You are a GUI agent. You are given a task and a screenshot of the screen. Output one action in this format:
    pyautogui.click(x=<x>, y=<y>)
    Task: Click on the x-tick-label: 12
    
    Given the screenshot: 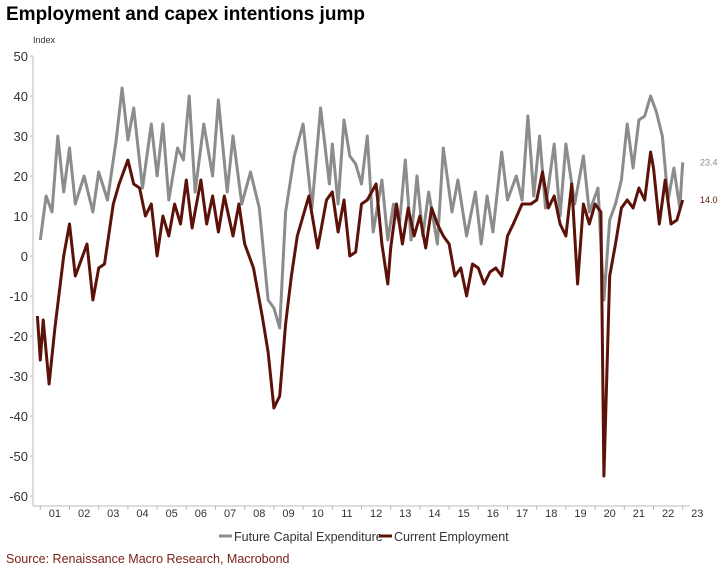 What is the action you would take?
    pyautogui.click(x=376, y=514)
    